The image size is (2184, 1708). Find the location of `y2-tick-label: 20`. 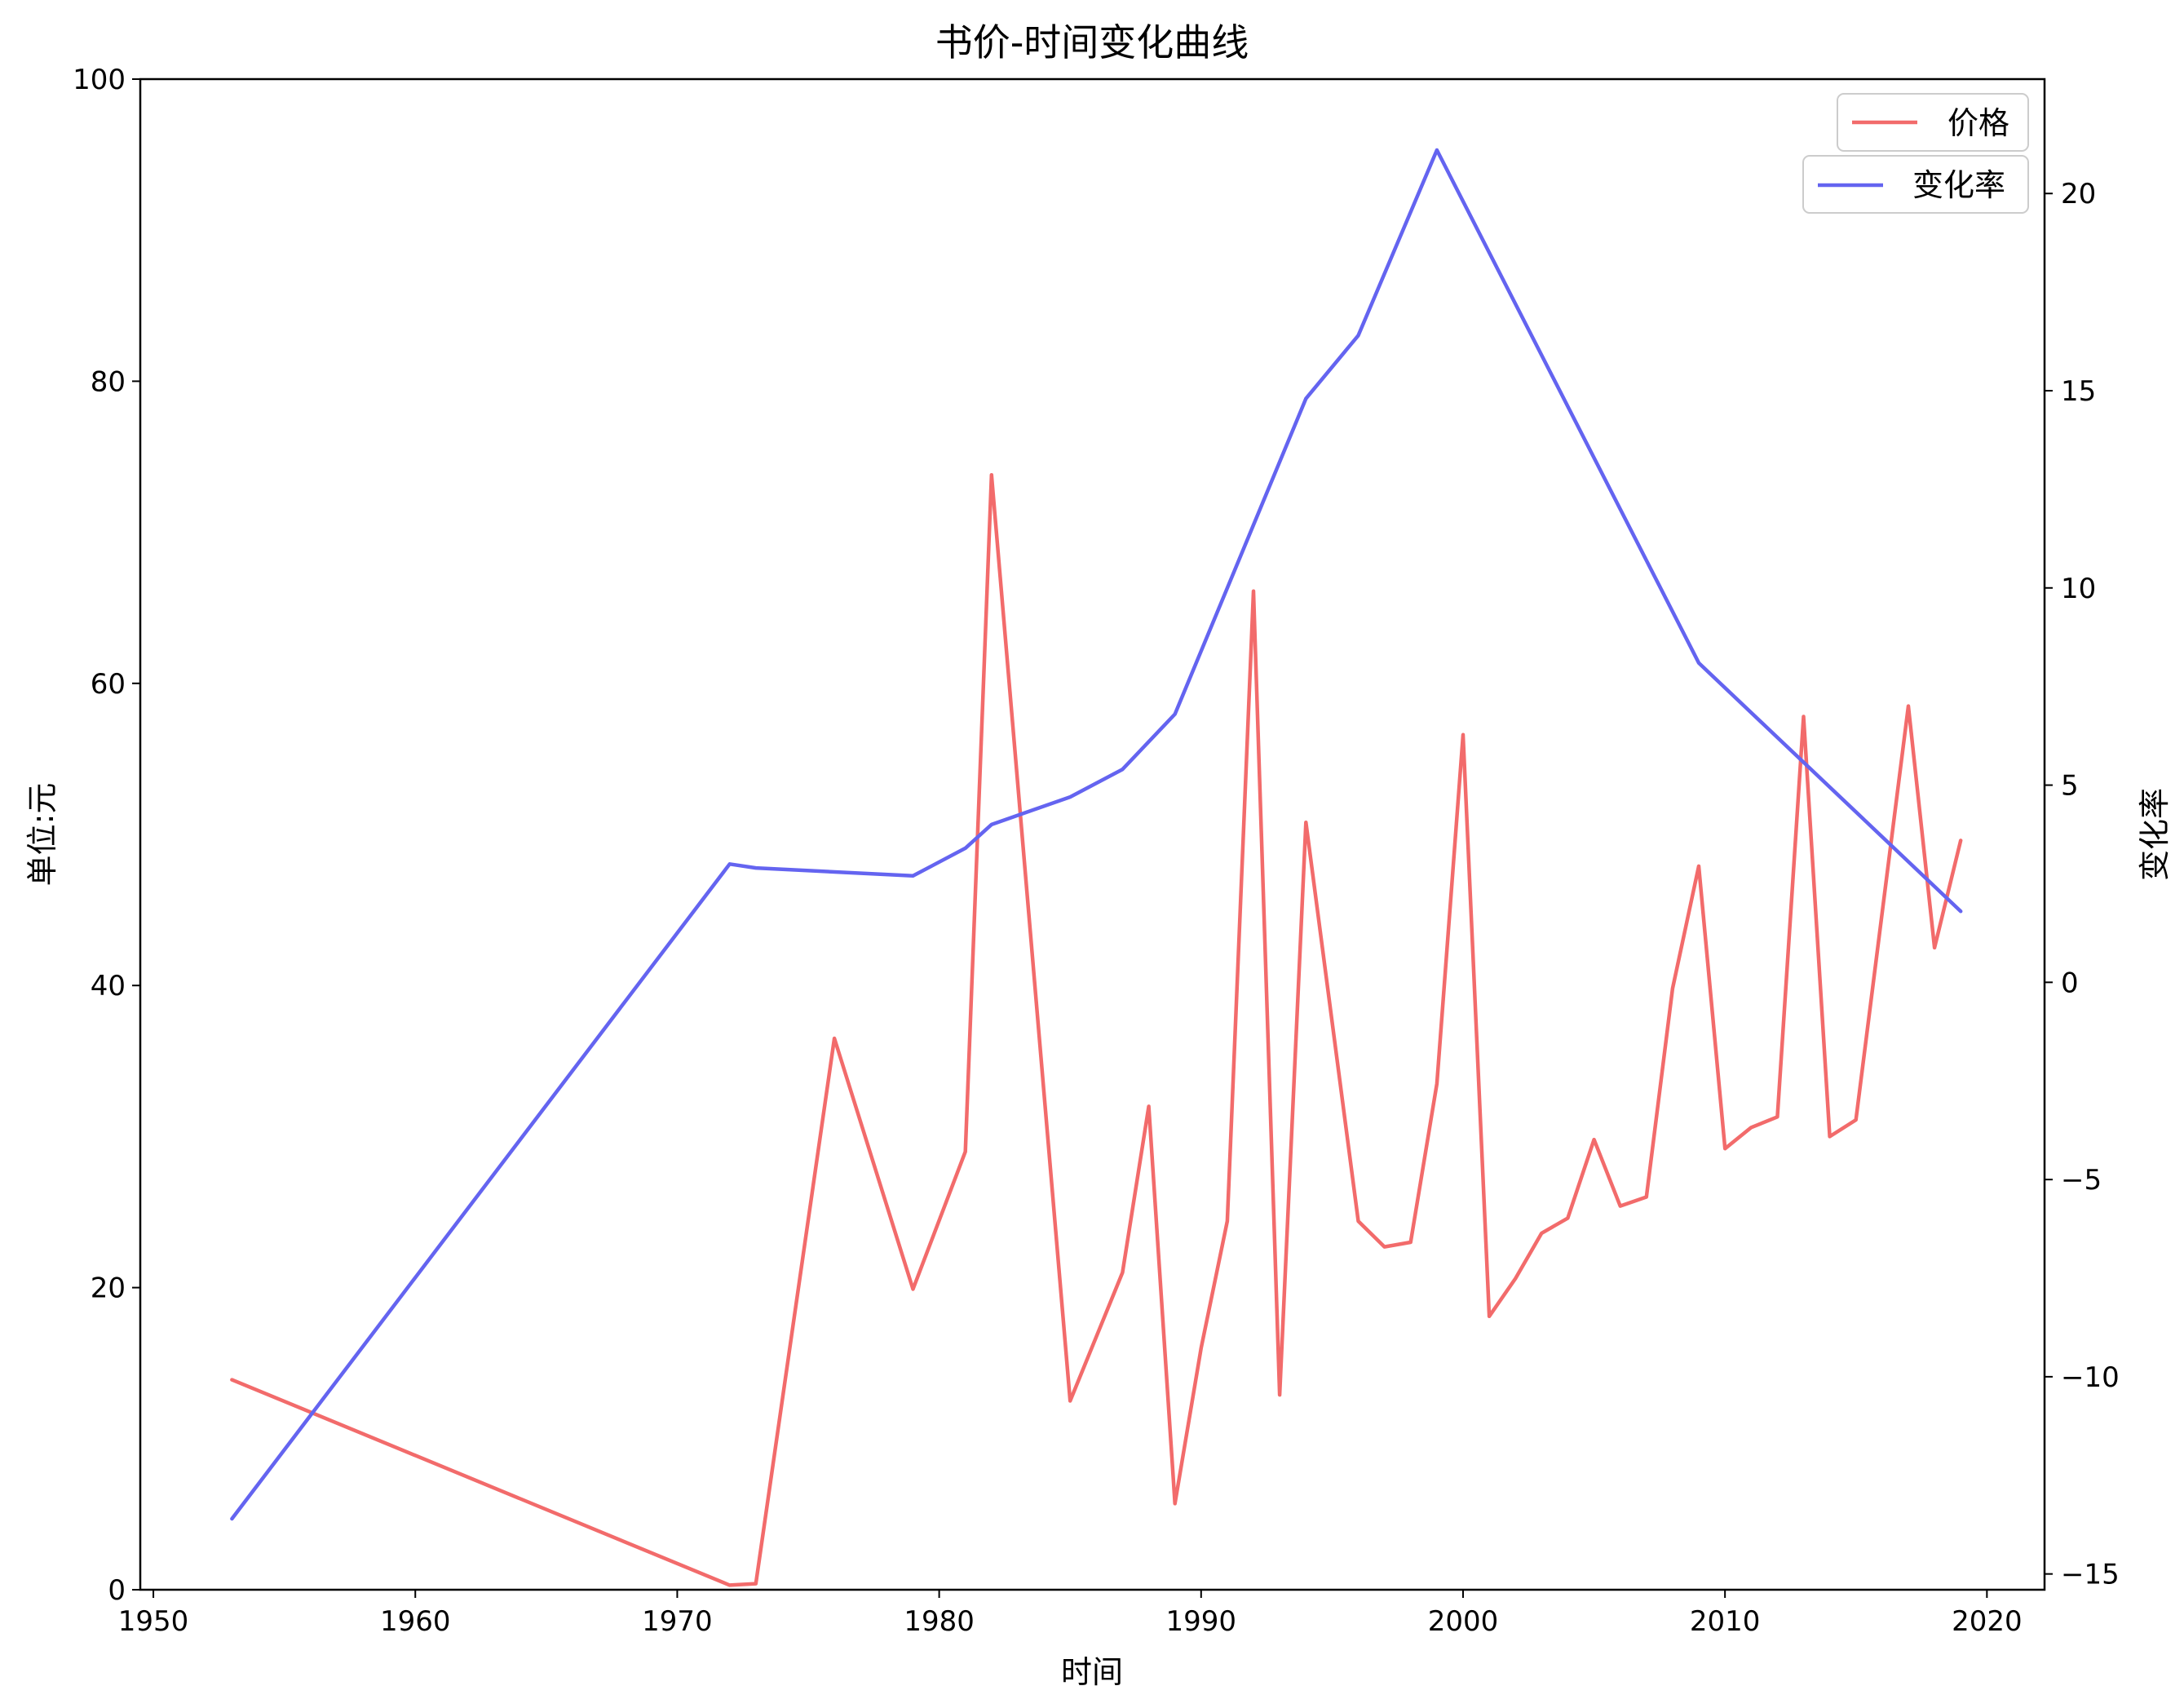

y2-tick-label: 20 is located at coordinates (2078, 194).